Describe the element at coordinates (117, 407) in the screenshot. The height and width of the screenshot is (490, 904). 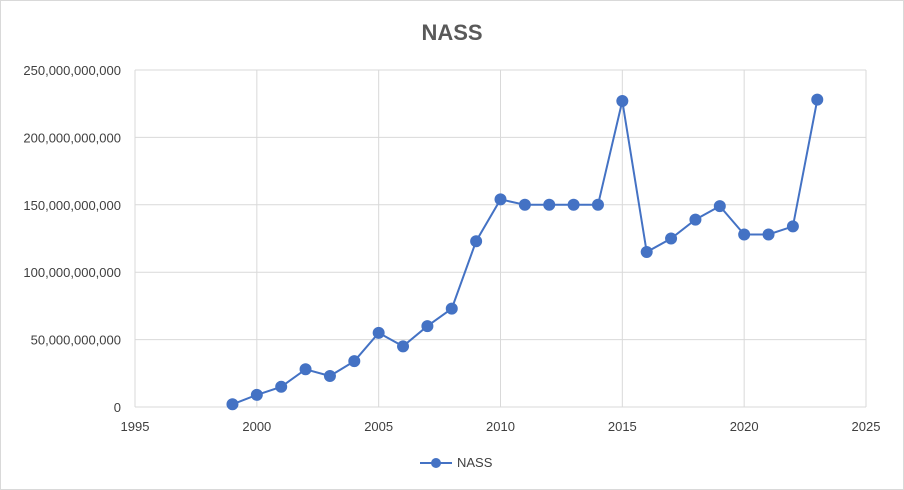
I see `y-tick-label: 0` at that location.